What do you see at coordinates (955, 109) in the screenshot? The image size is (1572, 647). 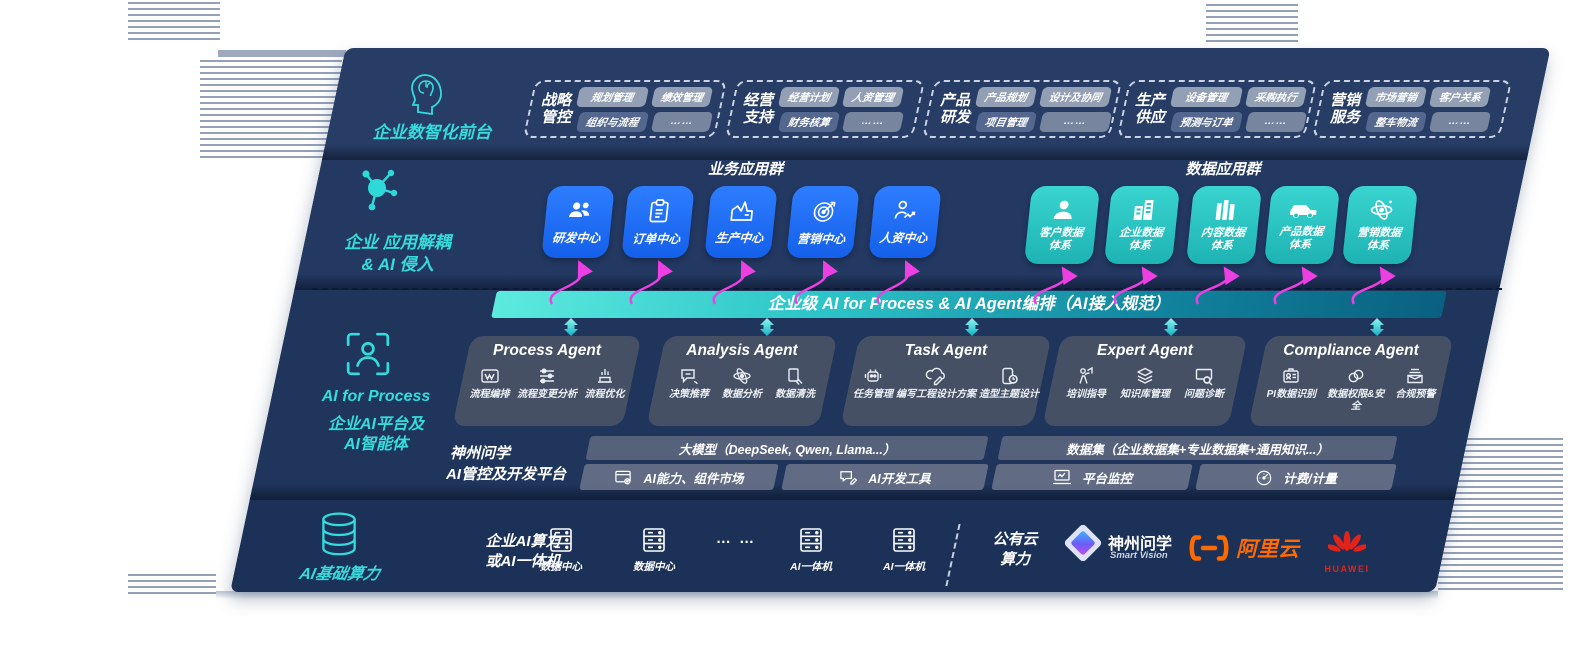 I see `group-label: 产品 研发` at bounding box center [955, 109].